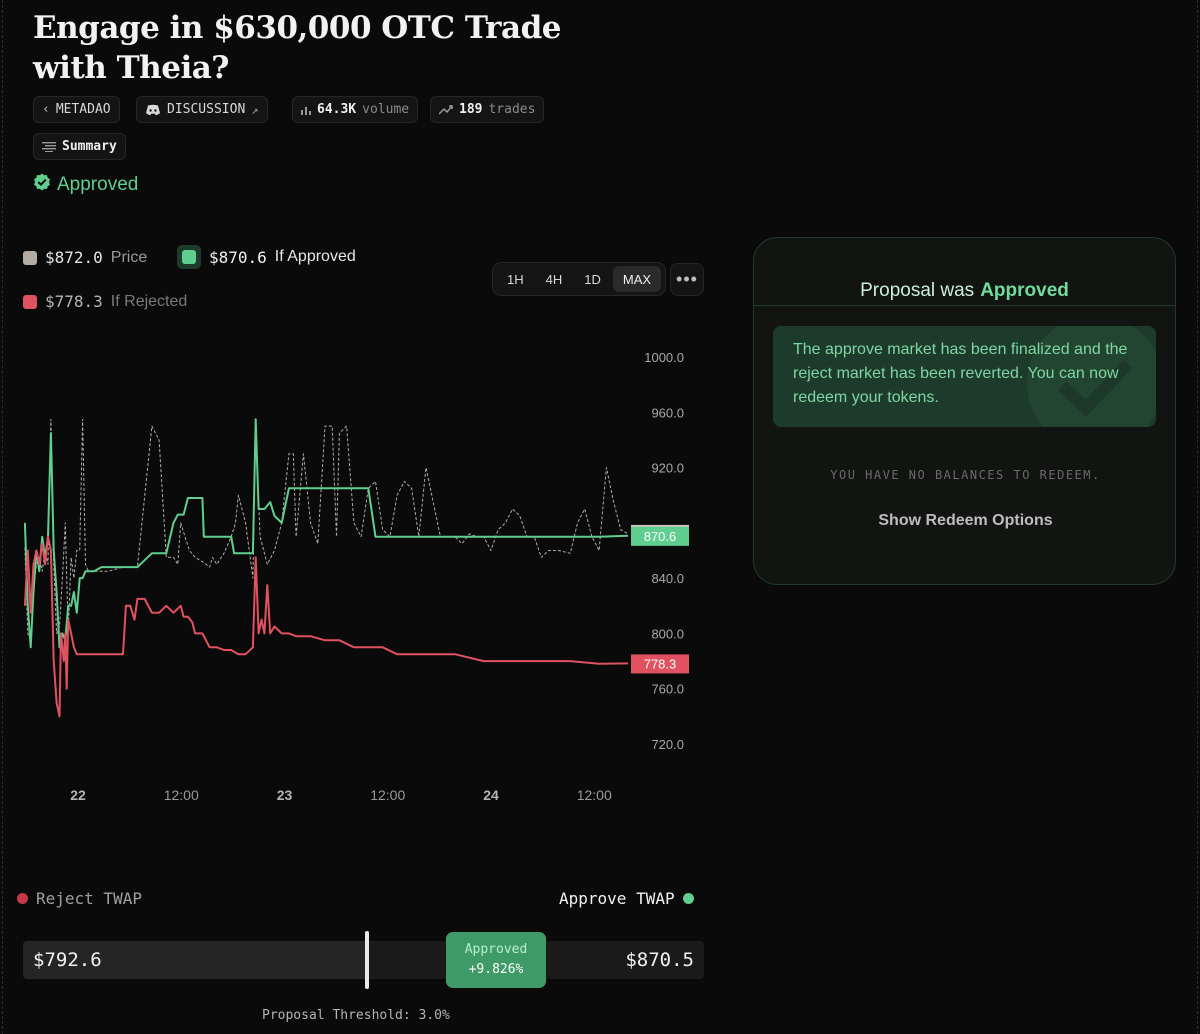 The width and height of the screenshot is (1200, 1034). What do you see at coordinates (46, 109) in the screenshot?
I see `chevron-left-icon: ‹` at bounding box center [46, 109].